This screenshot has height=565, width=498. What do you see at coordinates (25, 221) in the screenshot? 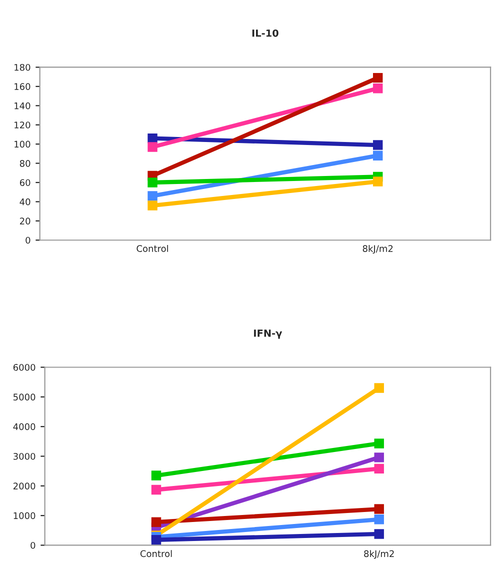
I see `y-tick-label: 20` at bounding box center [25, 221].